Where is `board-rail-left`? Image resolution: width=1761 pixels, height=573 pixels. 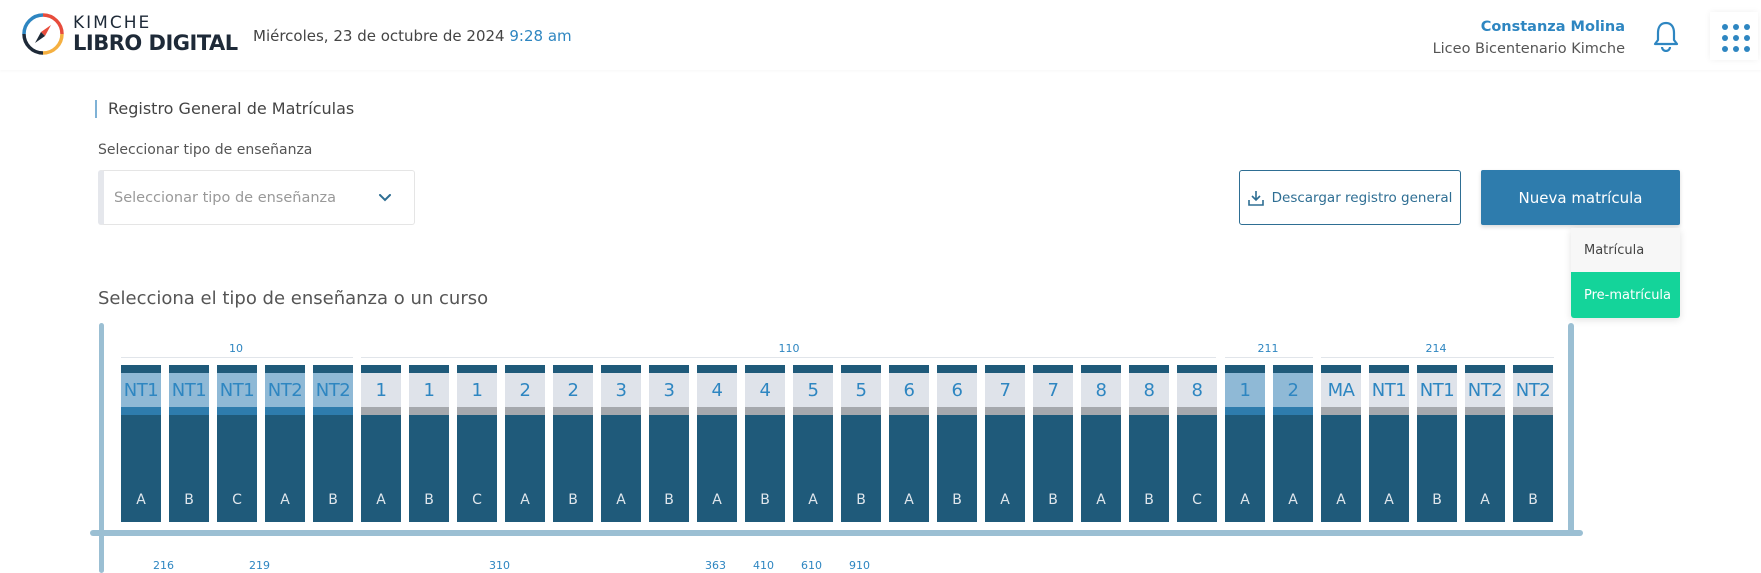
board-rail-left is located at coordinates (101, 448).